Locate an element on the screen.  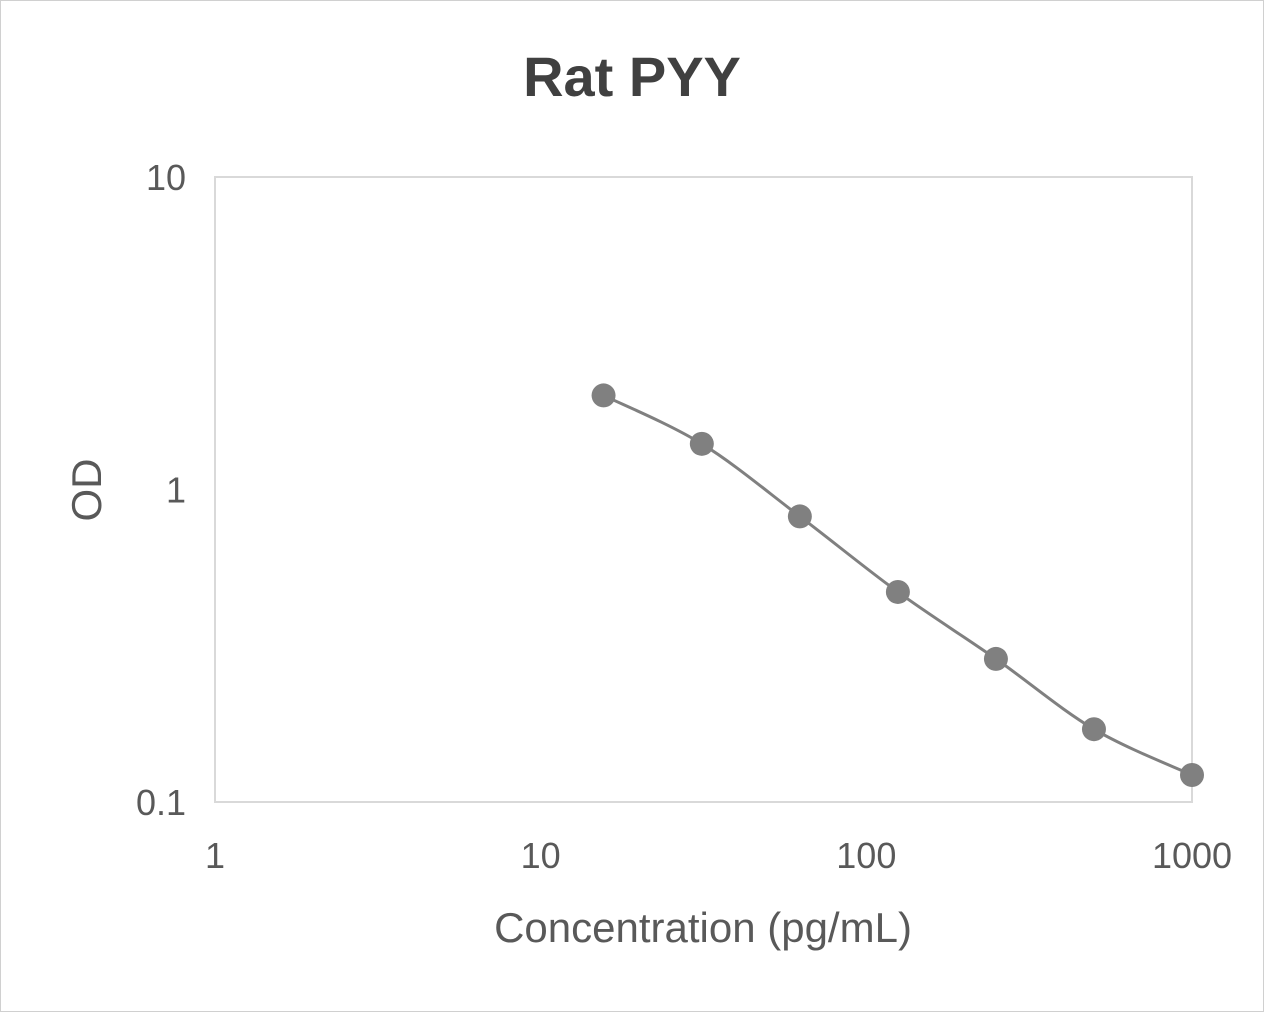
y-tick-label: 1 is located at coordinates (176, 490).